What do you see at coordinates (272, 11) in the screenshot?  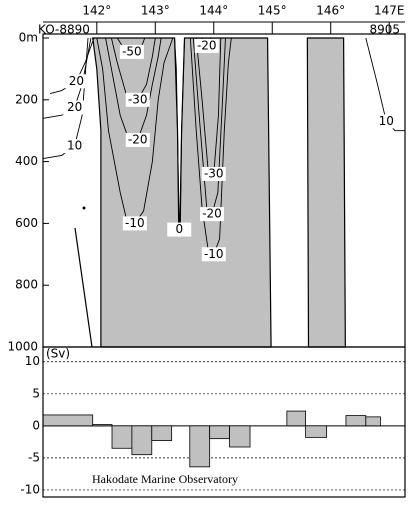 I see `x-tick-label: 145°` at bounding box center [272, 11].